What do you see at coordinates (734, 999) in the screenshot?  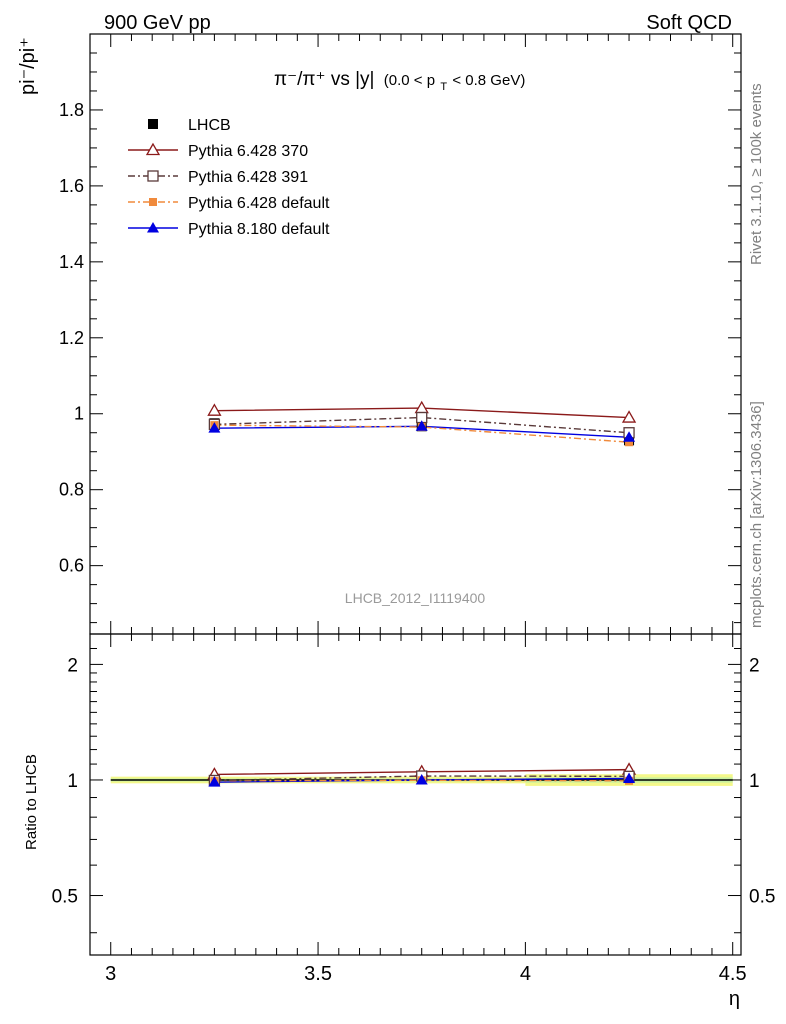 I see `x-axis-label: η` at bounding box center [734, 999].